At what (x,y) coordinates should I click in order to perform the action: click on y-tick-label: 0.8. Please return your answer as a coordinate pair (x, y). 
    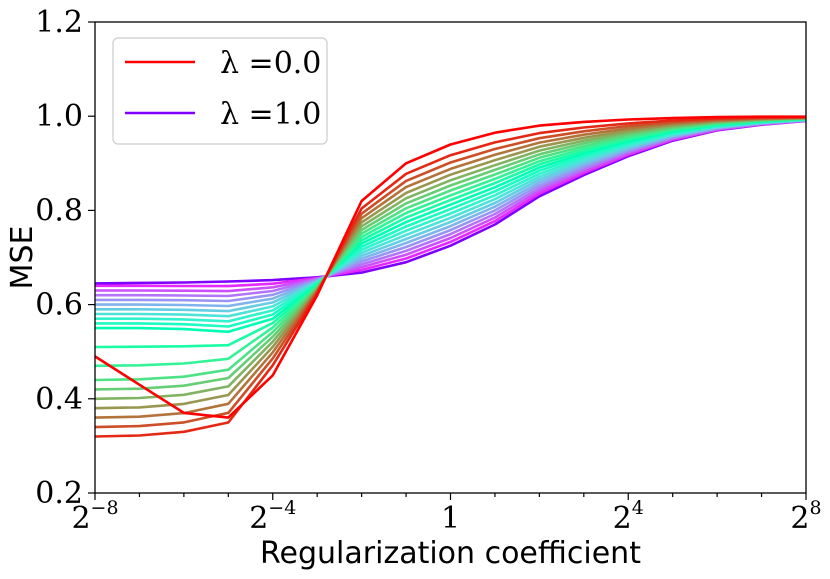
    Looking at the image, I should click on (59, 210).